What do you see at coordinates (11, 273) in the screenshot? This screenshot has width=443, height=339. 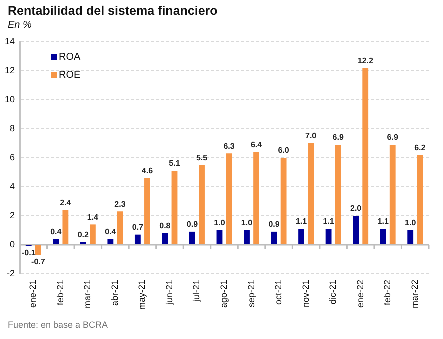 I see `y-tick-label: -2` at bounding box center [11, 273].